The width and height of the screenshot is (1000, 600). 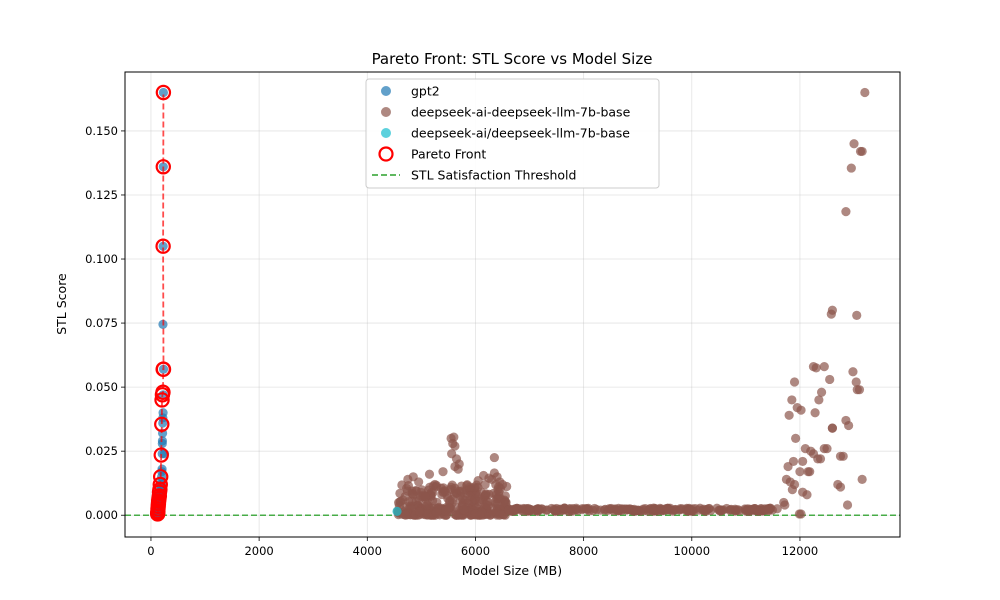 What do you see at coordinates (512, 59) in the screenshot?
I see `chart-title: Pareto Front: STL Score vs Model Size` at bounding box center [512, 59].